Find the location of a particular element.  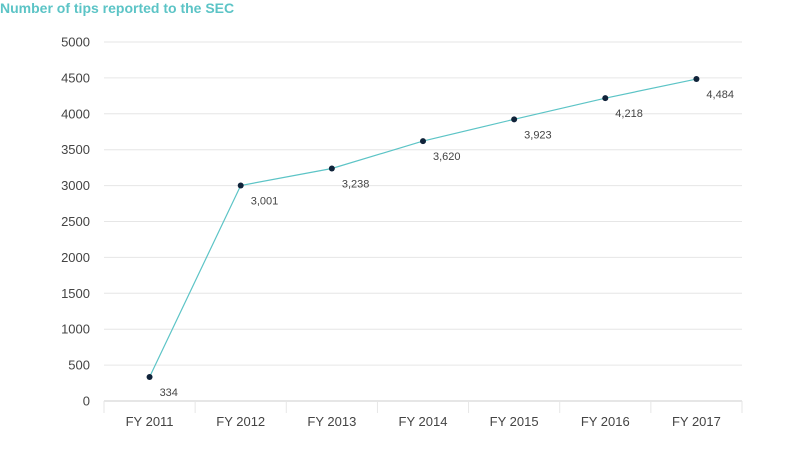

data-label: 3,238 is located at coordinates (356, 185).